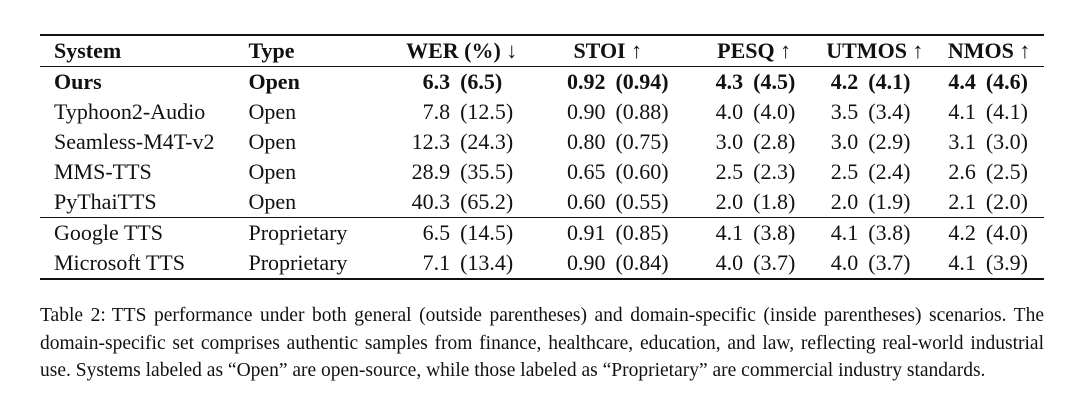  Describe the element at coordinates (962, 141) in the screenshot. I see `nmos-general: 3.1` at that location.